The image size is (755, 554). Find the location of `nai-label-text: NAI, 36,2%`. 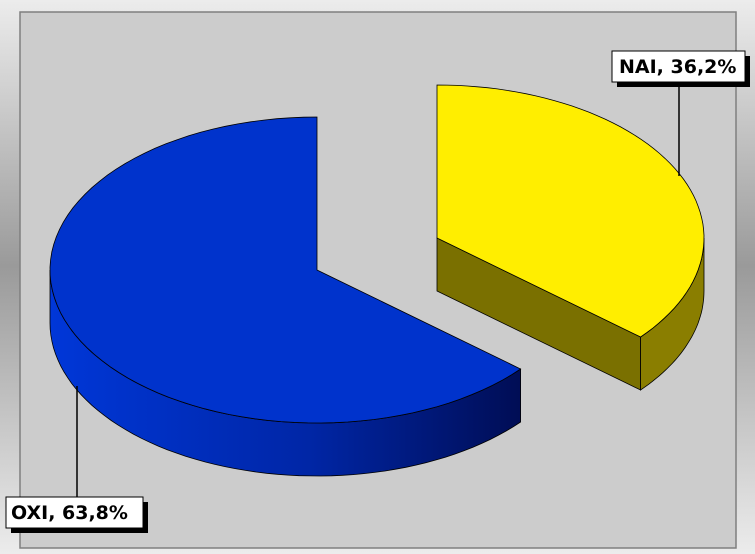

nai-label-text: NAI, 36,2% is located at coordinates (677, 67).